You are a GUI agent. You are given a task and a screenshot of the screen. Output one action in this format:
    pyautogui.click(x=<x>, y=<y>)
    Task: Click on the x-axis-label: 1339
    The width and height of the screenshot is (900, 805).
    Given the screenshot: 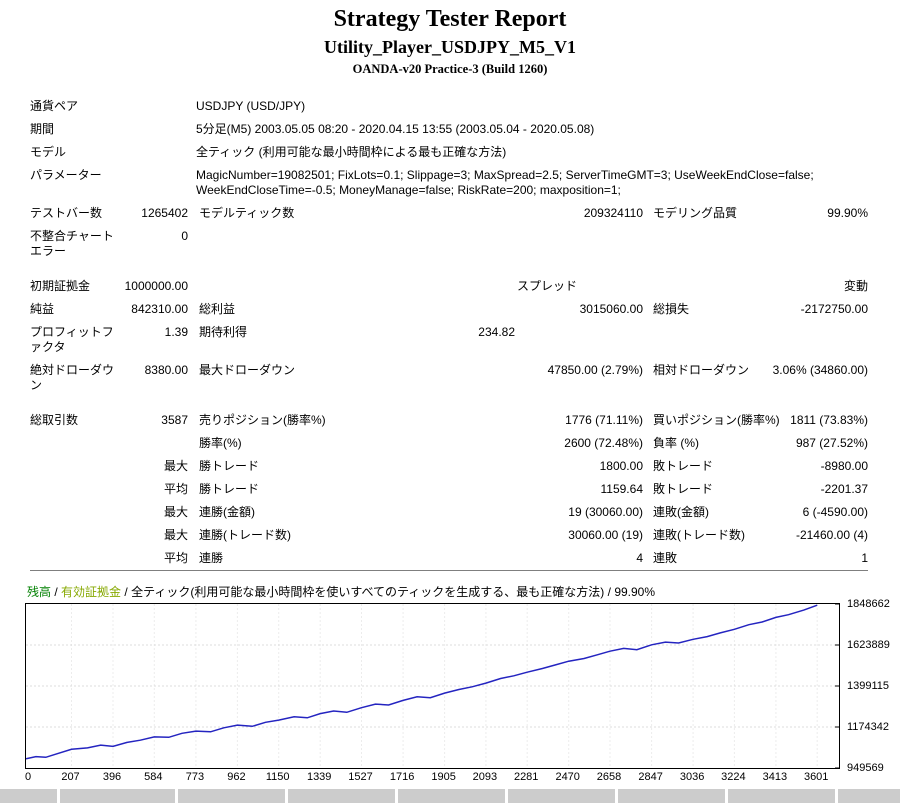 What is the action you would take?
    pyautogui.click(x=319, y=777)
    